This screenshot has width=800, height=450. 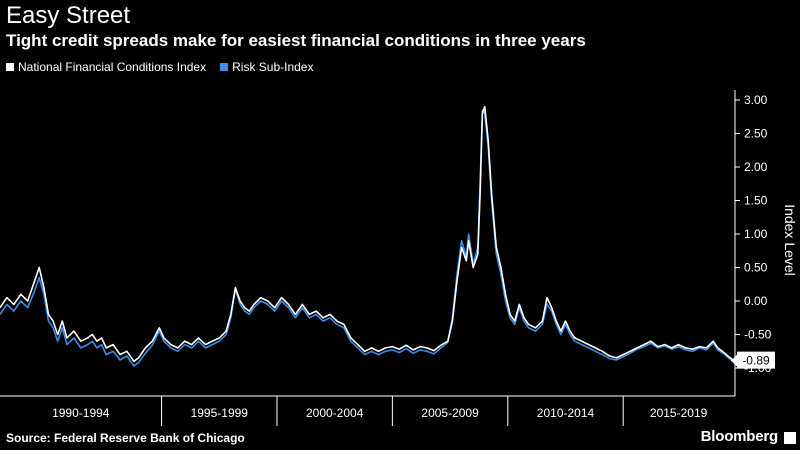 What do you see at coordinates (756, 100) in the screenshot?
I see `y-tick-label: 3.00` at bounding box center [756, 100].